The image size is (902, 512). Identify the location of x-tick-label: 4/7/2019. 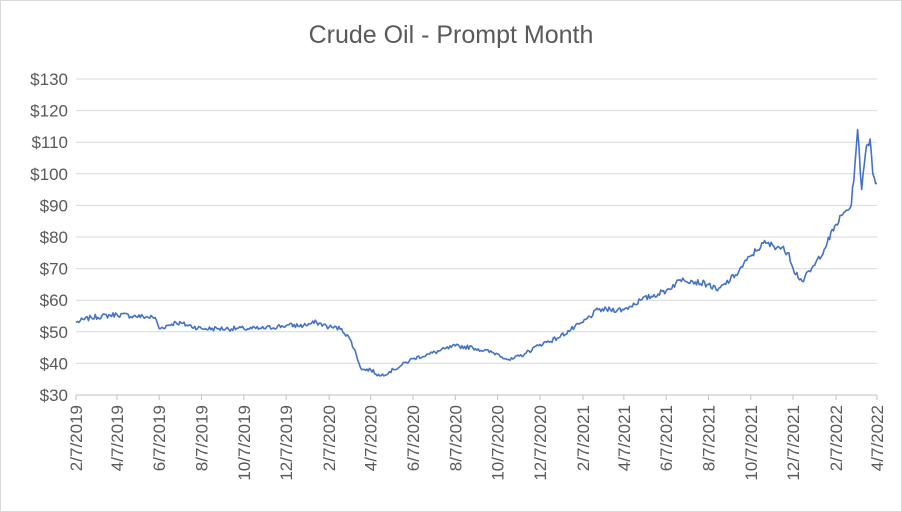
(117, 438).